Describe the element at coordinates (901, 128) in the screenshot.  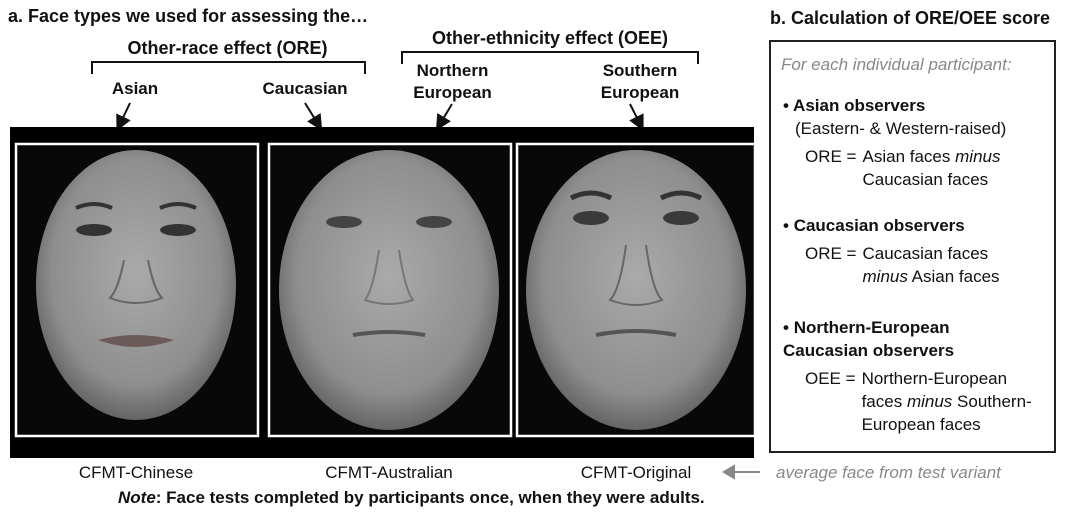
I see `item-sub: (Eastern- & Western-raised)` at that location.